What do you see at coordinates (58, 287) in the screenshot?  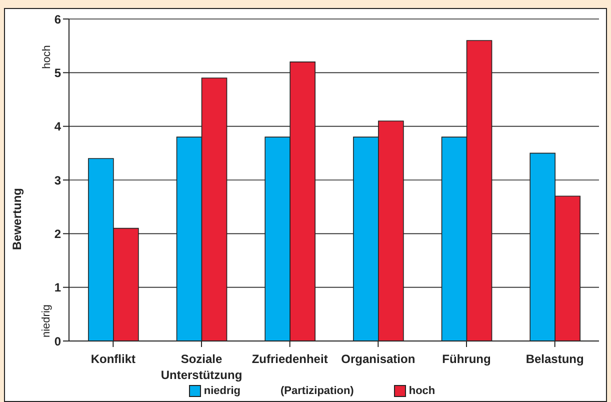 I see `y-tick-label: 1` at bounding box center [58, 287].